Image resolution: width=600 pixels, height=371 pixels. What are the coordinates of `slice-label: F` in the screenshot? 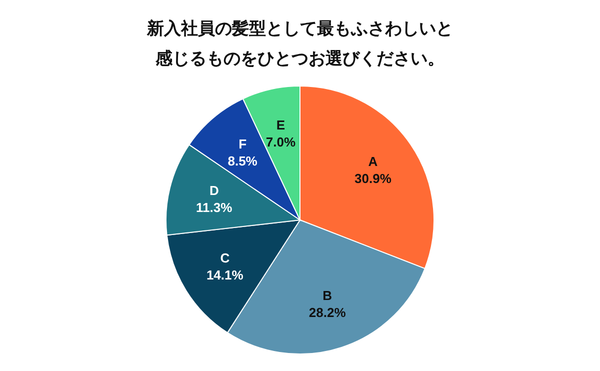 It's located at (242, 144).